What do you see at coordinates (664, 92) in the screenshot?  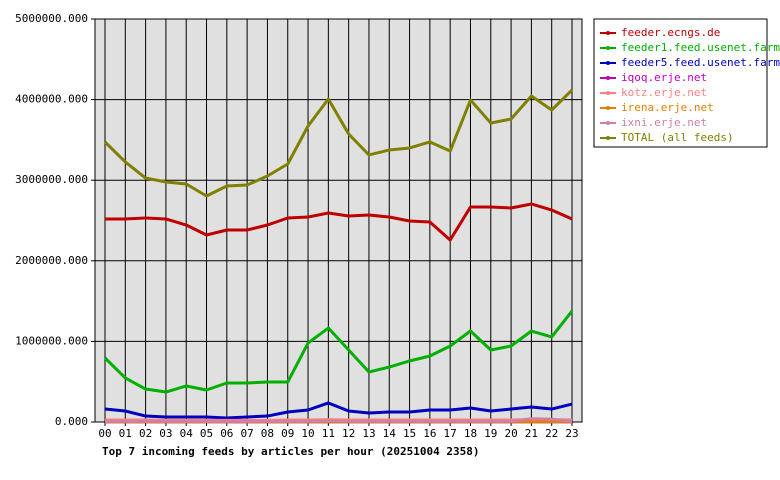 I see `legend-label: kotz.erje.net` at bounding box center [664, 92].